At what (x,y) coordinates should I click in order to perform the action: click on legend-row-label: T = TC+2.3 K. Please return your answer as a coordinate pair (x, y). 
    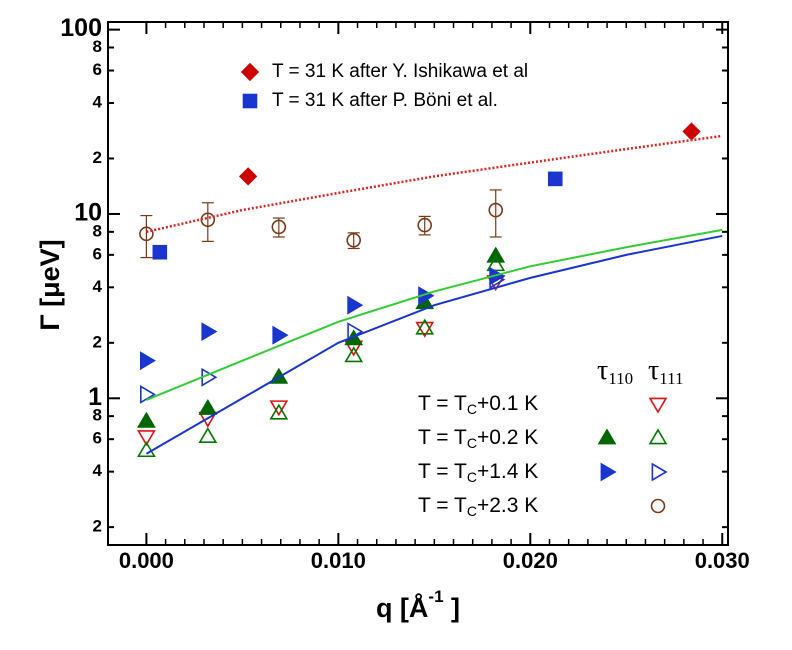
    Looking at the image, I should click on (478, 506).